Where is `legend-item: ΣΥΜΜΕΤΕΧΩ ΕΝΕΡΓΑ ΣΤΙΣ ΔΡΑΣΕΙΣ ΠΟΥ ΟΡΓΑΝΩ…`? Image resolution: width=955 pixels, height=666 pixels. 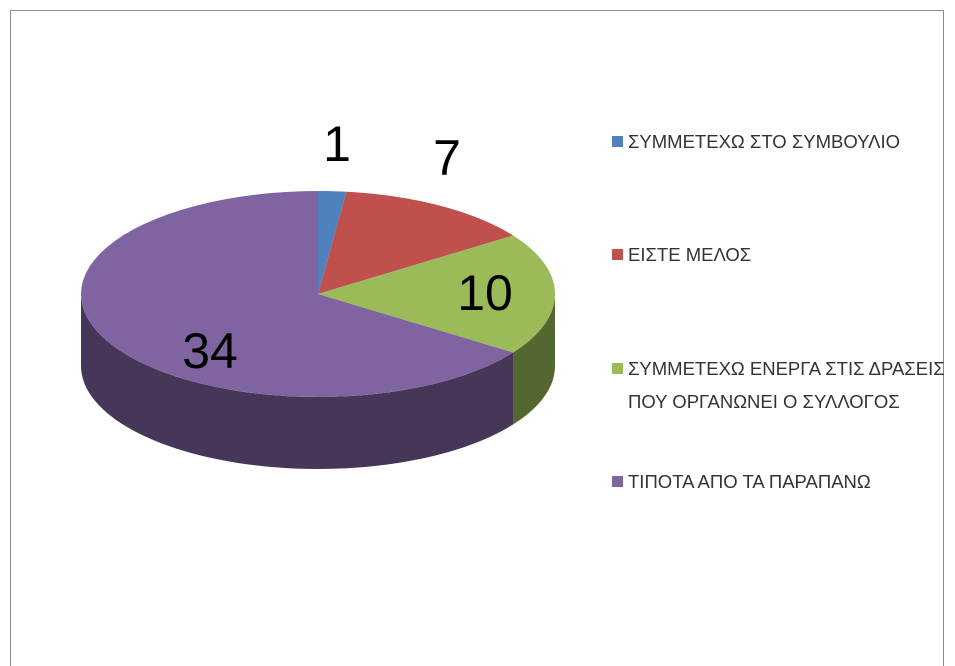
legend-item: ΣΥΜΜΕΤΕΧΩ ΕΝΕΡΓΑ ΣΤΙΣ ΔΡΑΣΕΙΣ ΠΟΥ ΟΡΓΑΝΩ… is located at coordinates (783, 385).